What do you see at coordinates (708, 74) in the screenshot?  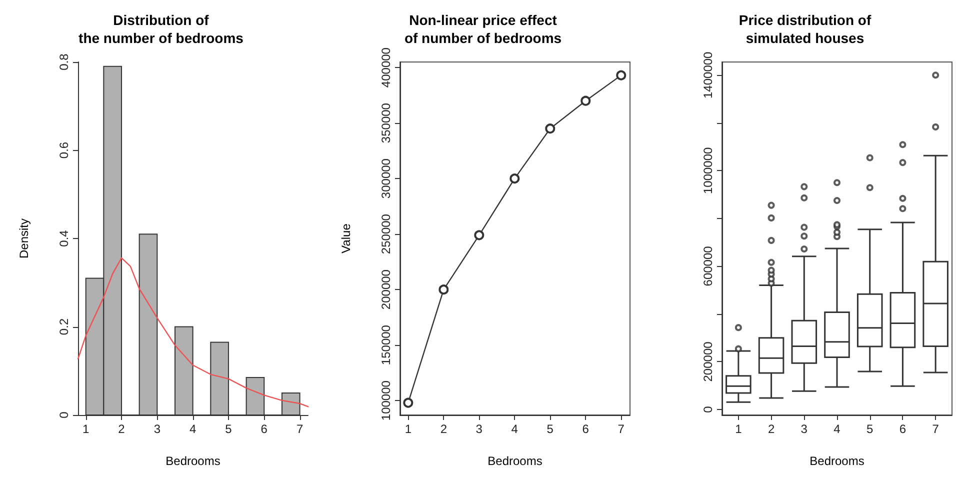 I see `y-tick-label: 1400000` at bounding box center [708, 74].